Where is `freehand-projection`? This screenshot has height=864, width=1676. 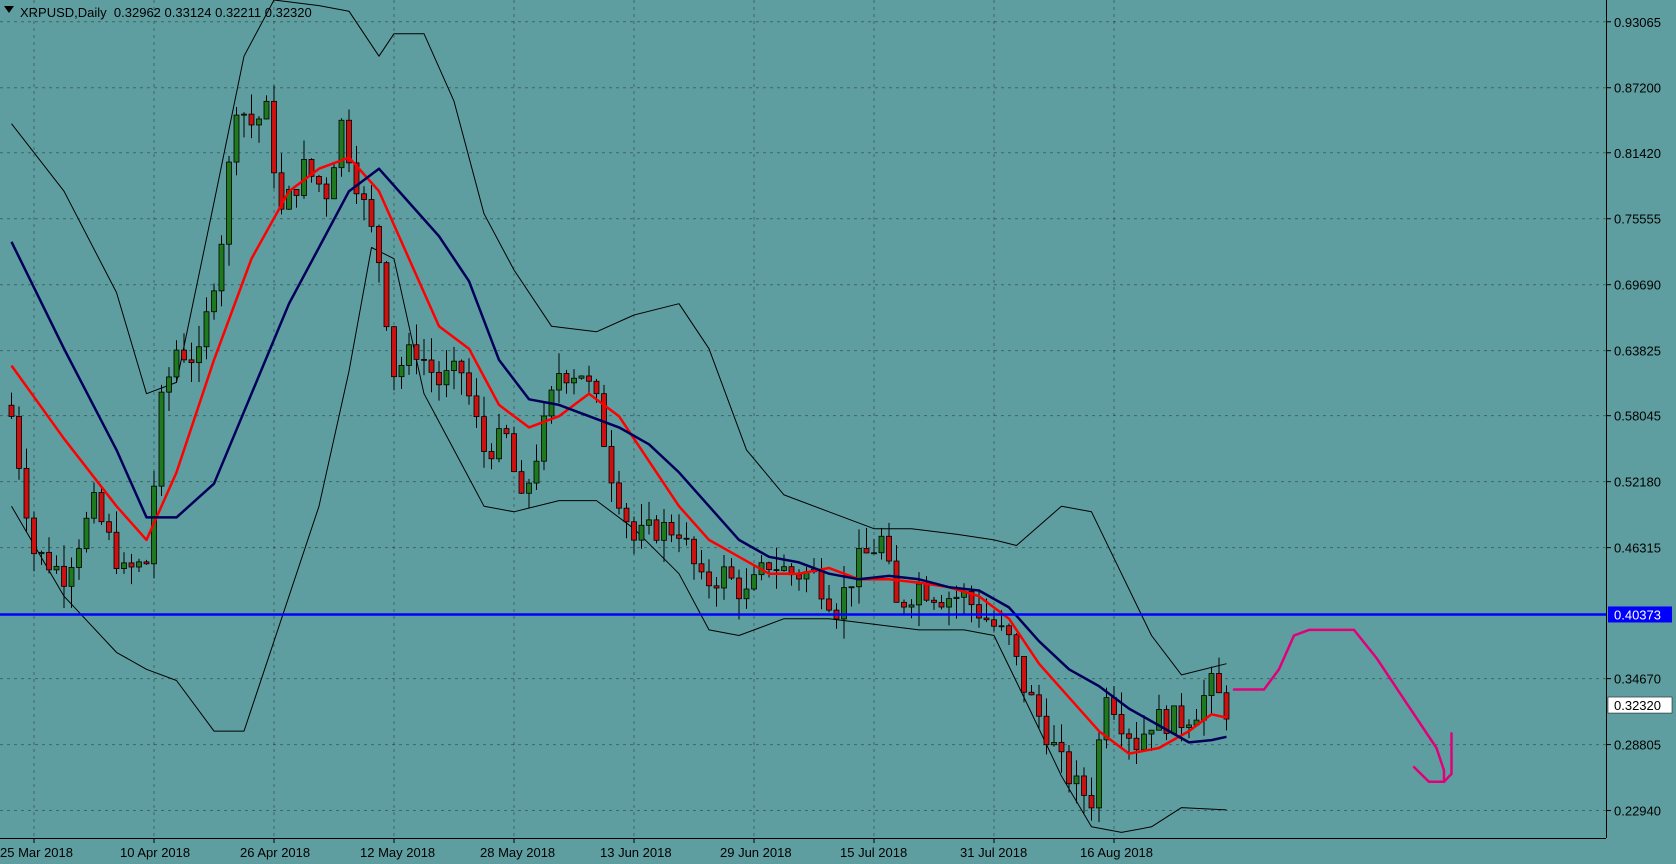
freehand-projection is located at coordinates (1342, 706).